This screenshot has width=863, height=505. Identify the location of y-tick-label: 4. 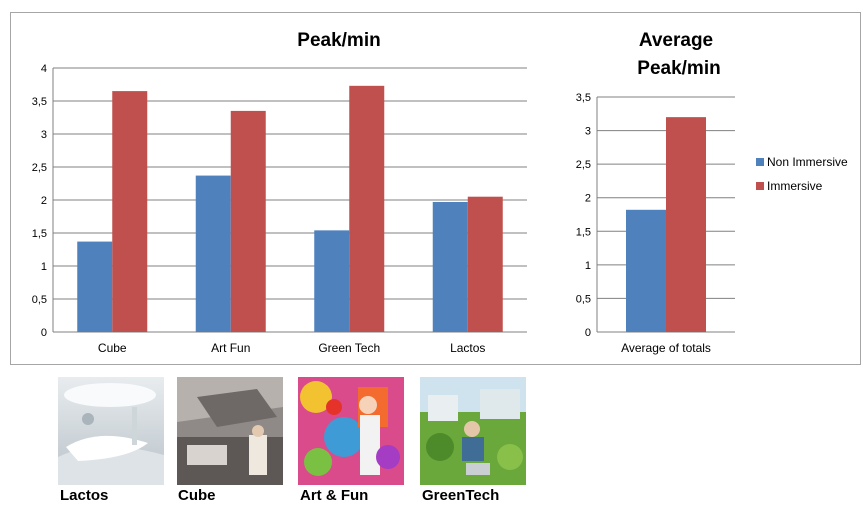
(44, 69).